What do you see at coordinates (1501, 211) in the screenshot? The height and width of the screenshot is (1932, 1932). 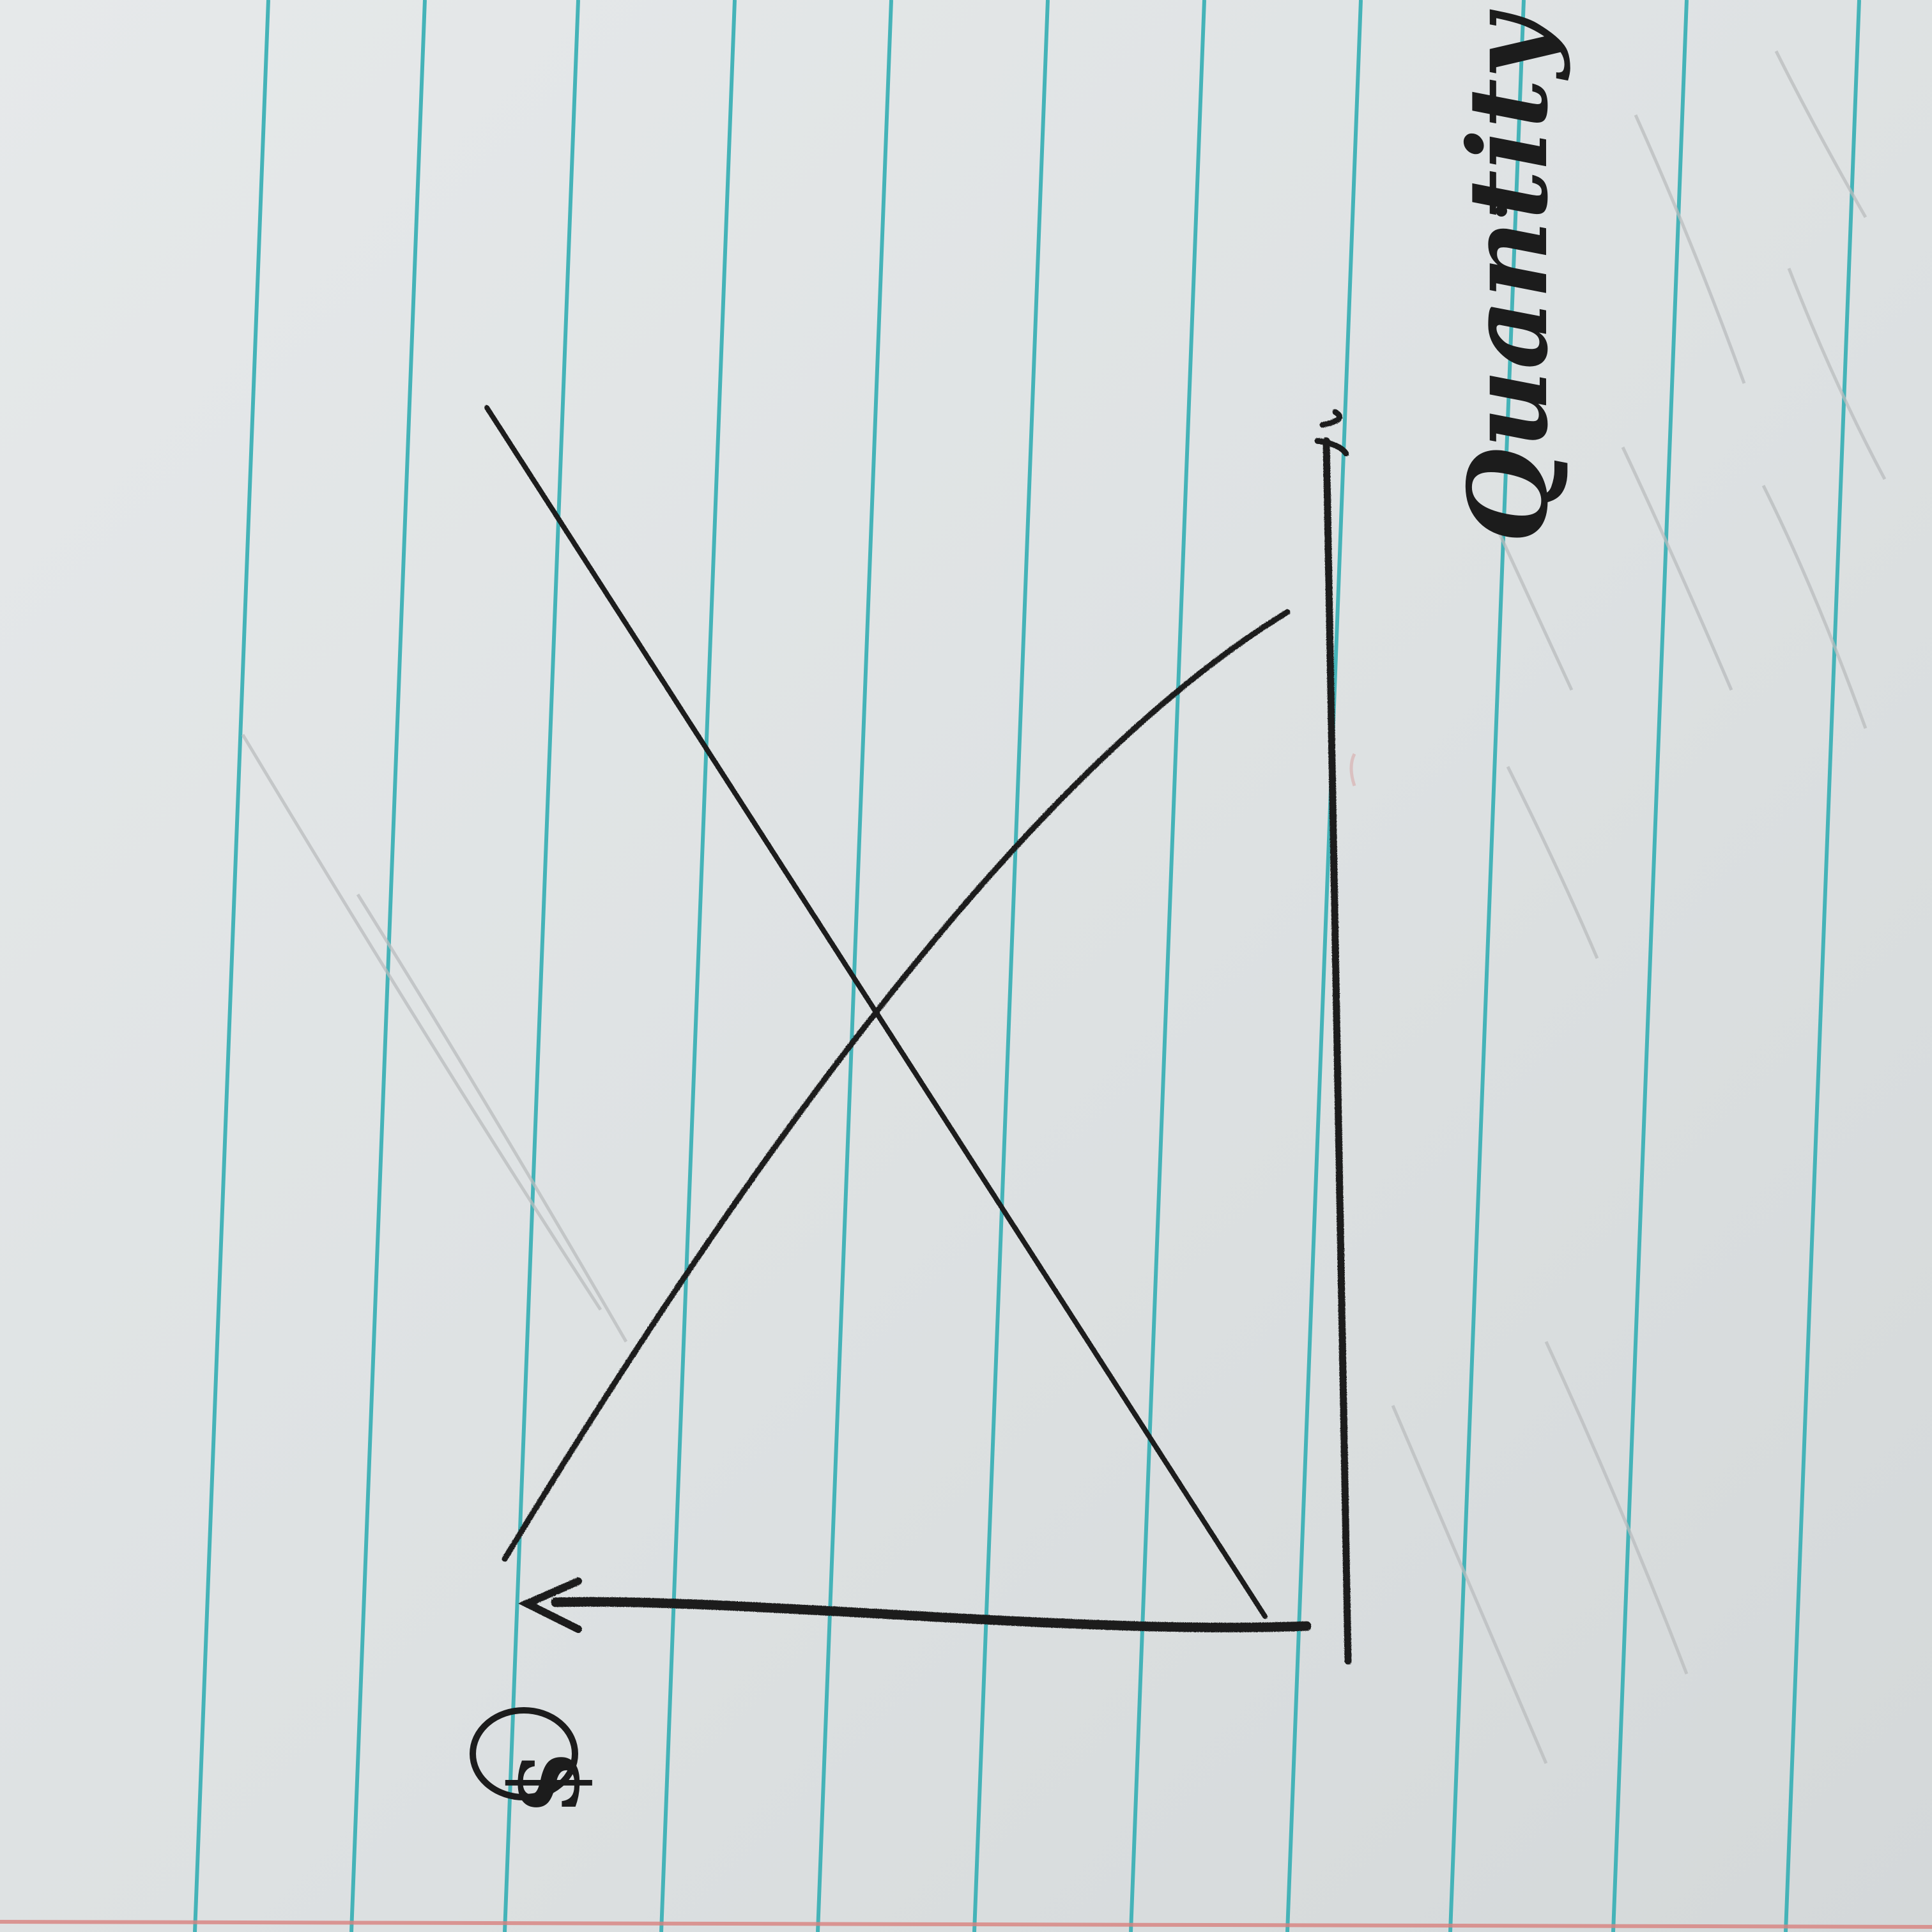 I see `quantity-label-period` at bounding box center [1501, 211].